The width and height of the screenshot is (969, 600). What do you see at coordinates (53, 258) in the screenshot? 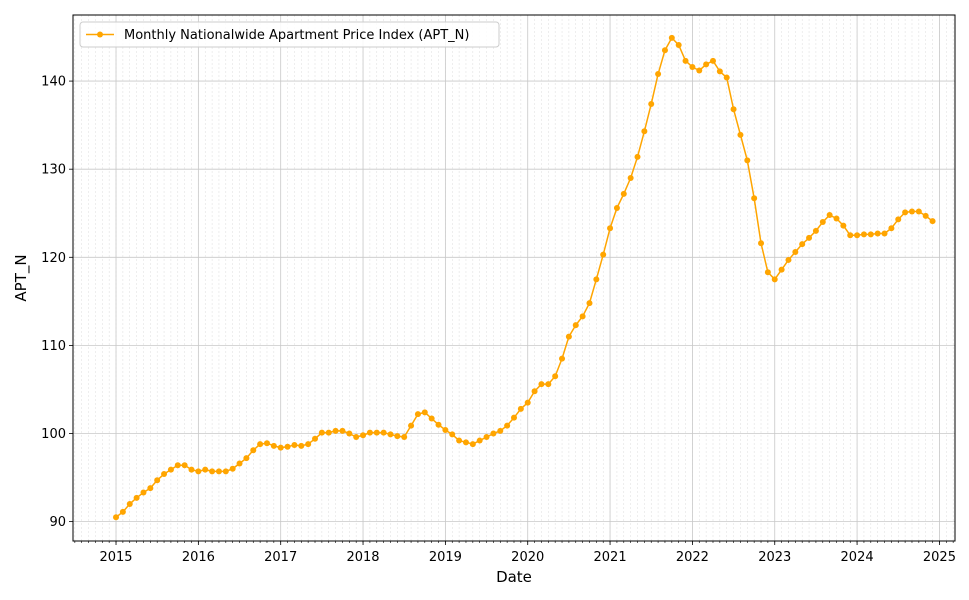
I see `y-tick-label: 120` at bounding box center [53, 258].